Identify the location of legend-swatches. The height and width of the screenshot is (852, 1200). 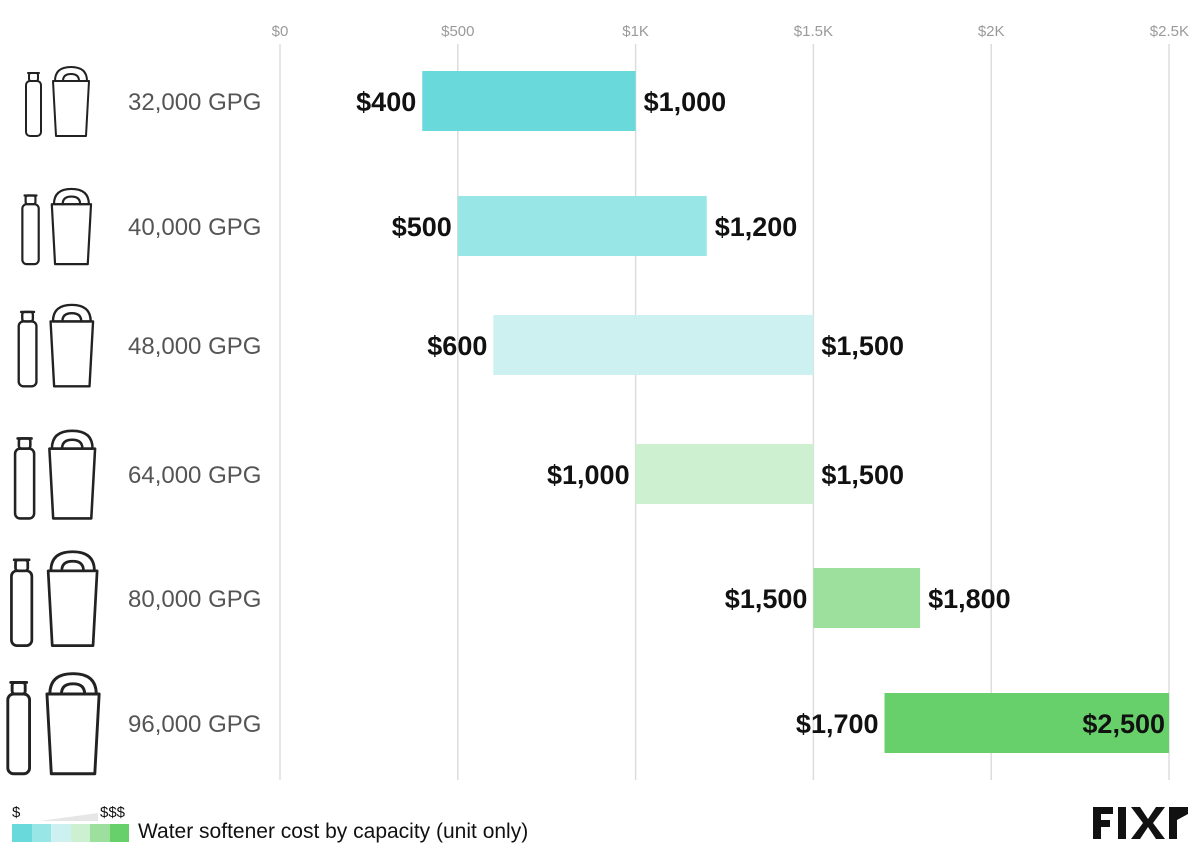
(70, 833).